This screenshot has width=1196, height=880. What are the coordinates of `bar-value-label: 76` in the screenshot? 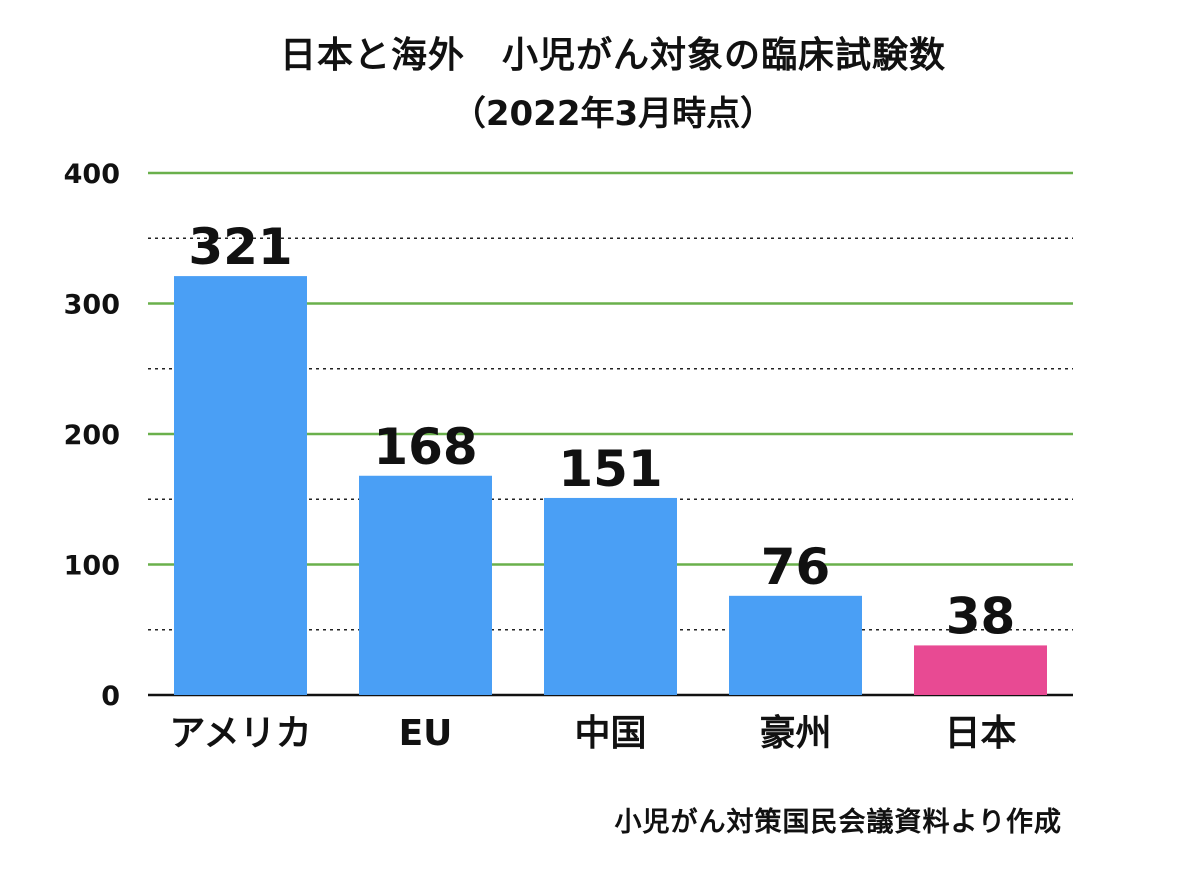 It's located at (796, 567).